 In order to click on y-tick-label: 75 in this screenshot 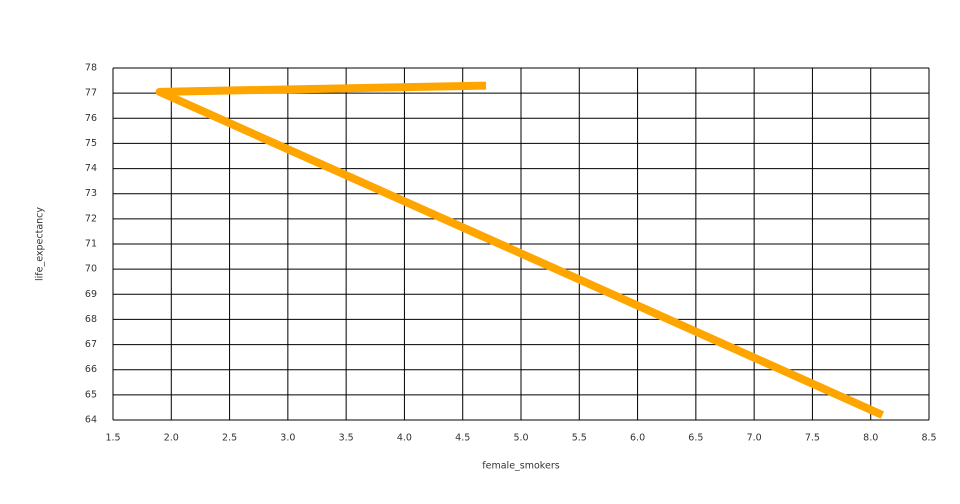, I will do `click(91, 143)`.